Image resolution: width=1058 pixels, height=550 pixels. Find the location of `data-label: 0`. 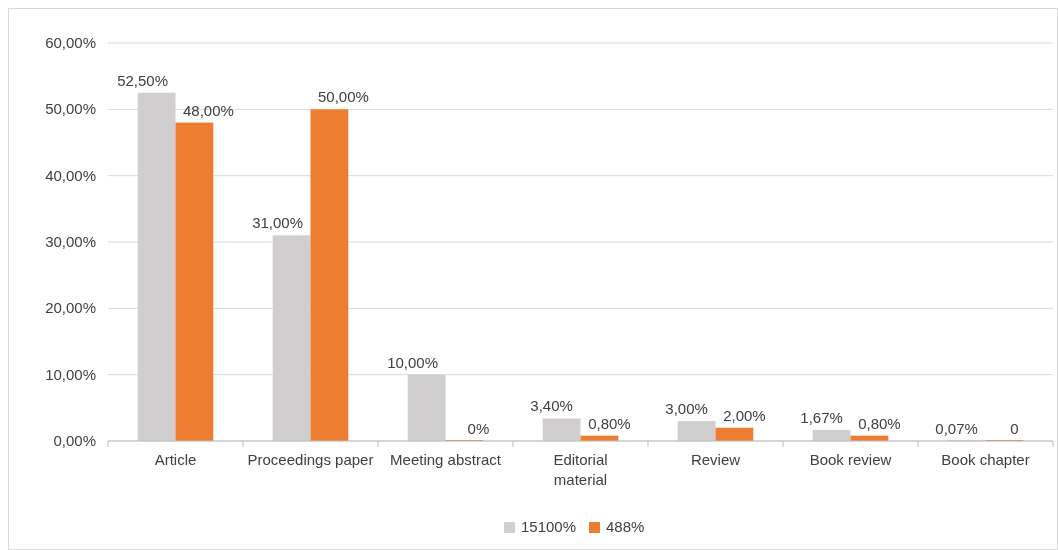

data-label: 0 is located at coordinates (1014, 428).